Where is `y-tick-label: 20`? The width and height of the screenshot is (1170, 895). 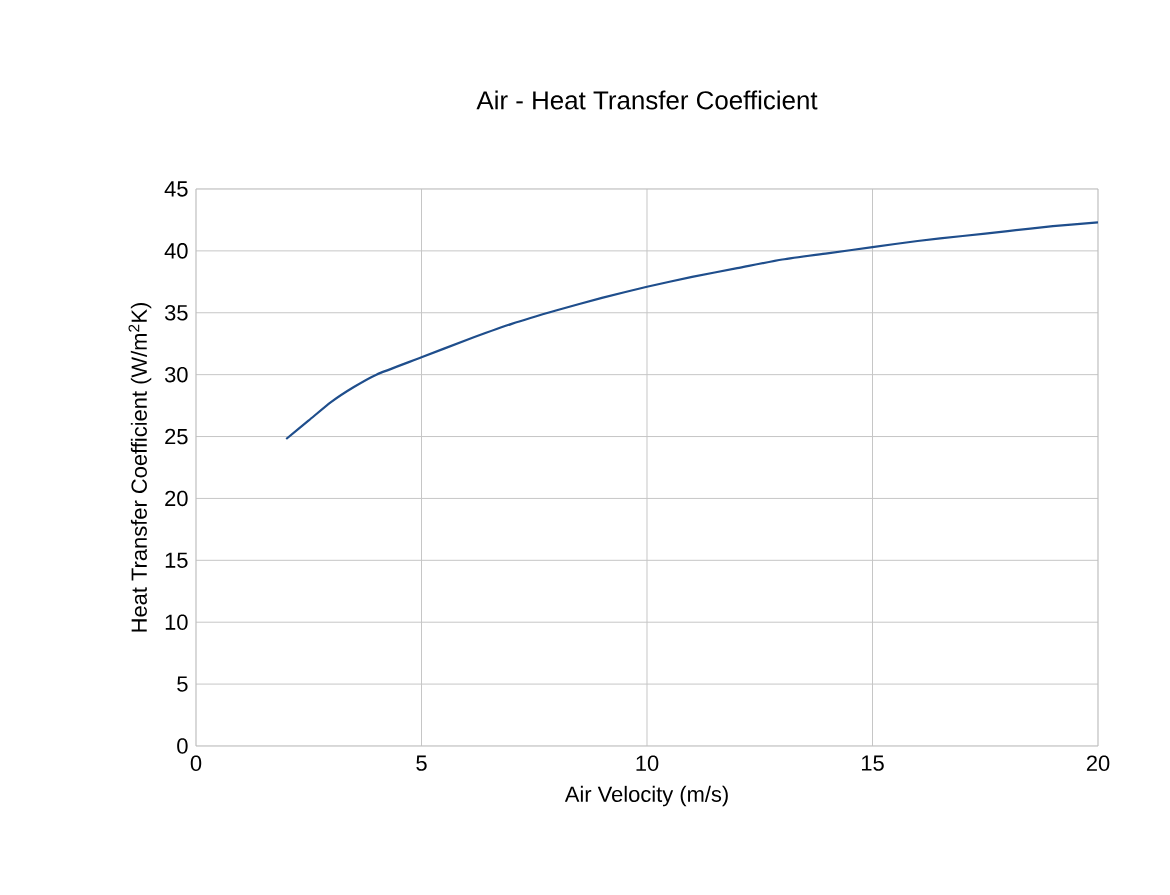 y-tick-label: 20 is located at coordinates (176, 498).